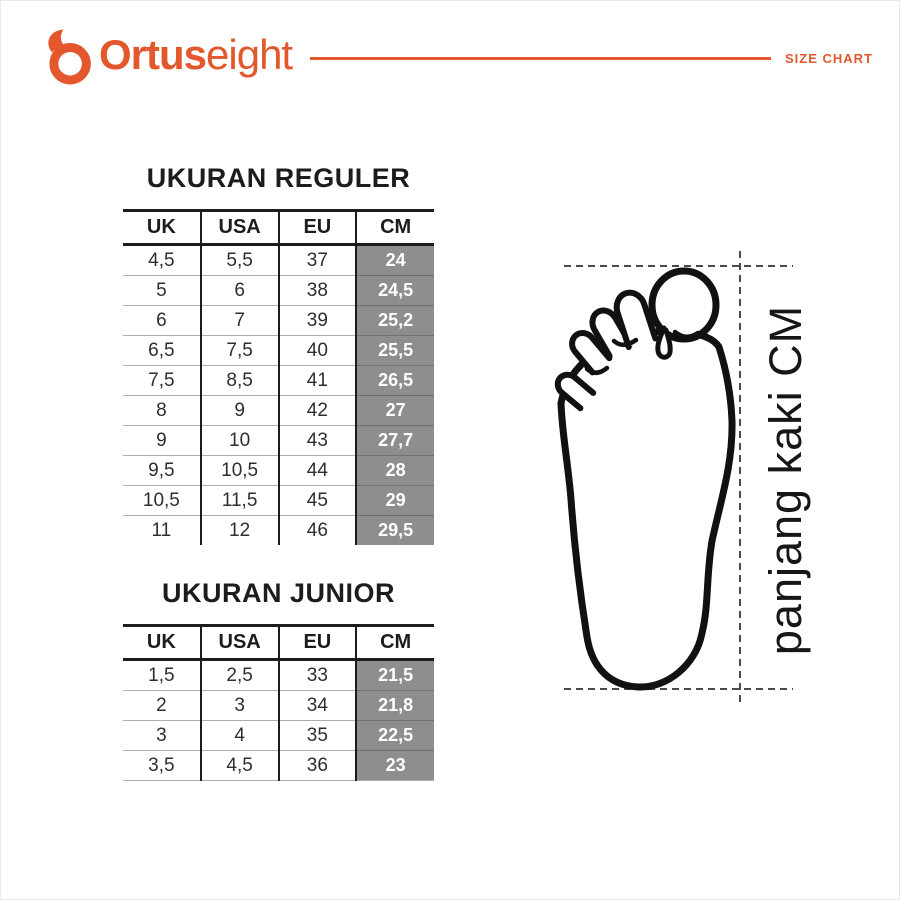 This screenshot has width=900, height=900. What do you see at coordinates (69, 57) in the screenshot?
I see `brand-flame-o-icon` at bounding box center [69, 57].